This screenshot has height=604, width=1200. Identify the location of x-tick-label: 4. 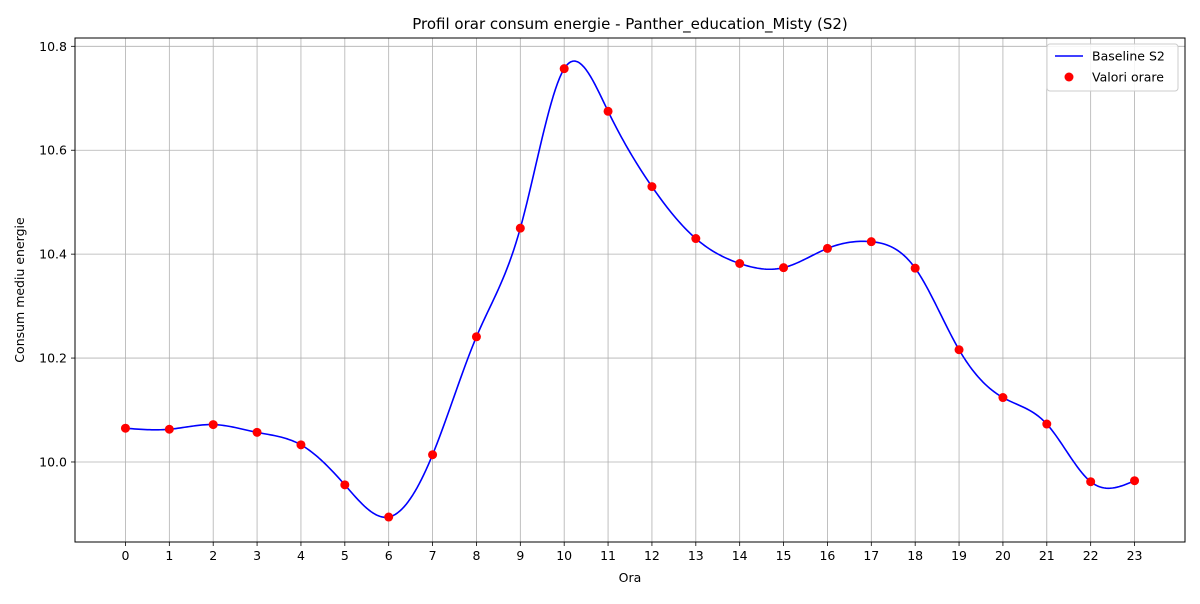
(301, 555).